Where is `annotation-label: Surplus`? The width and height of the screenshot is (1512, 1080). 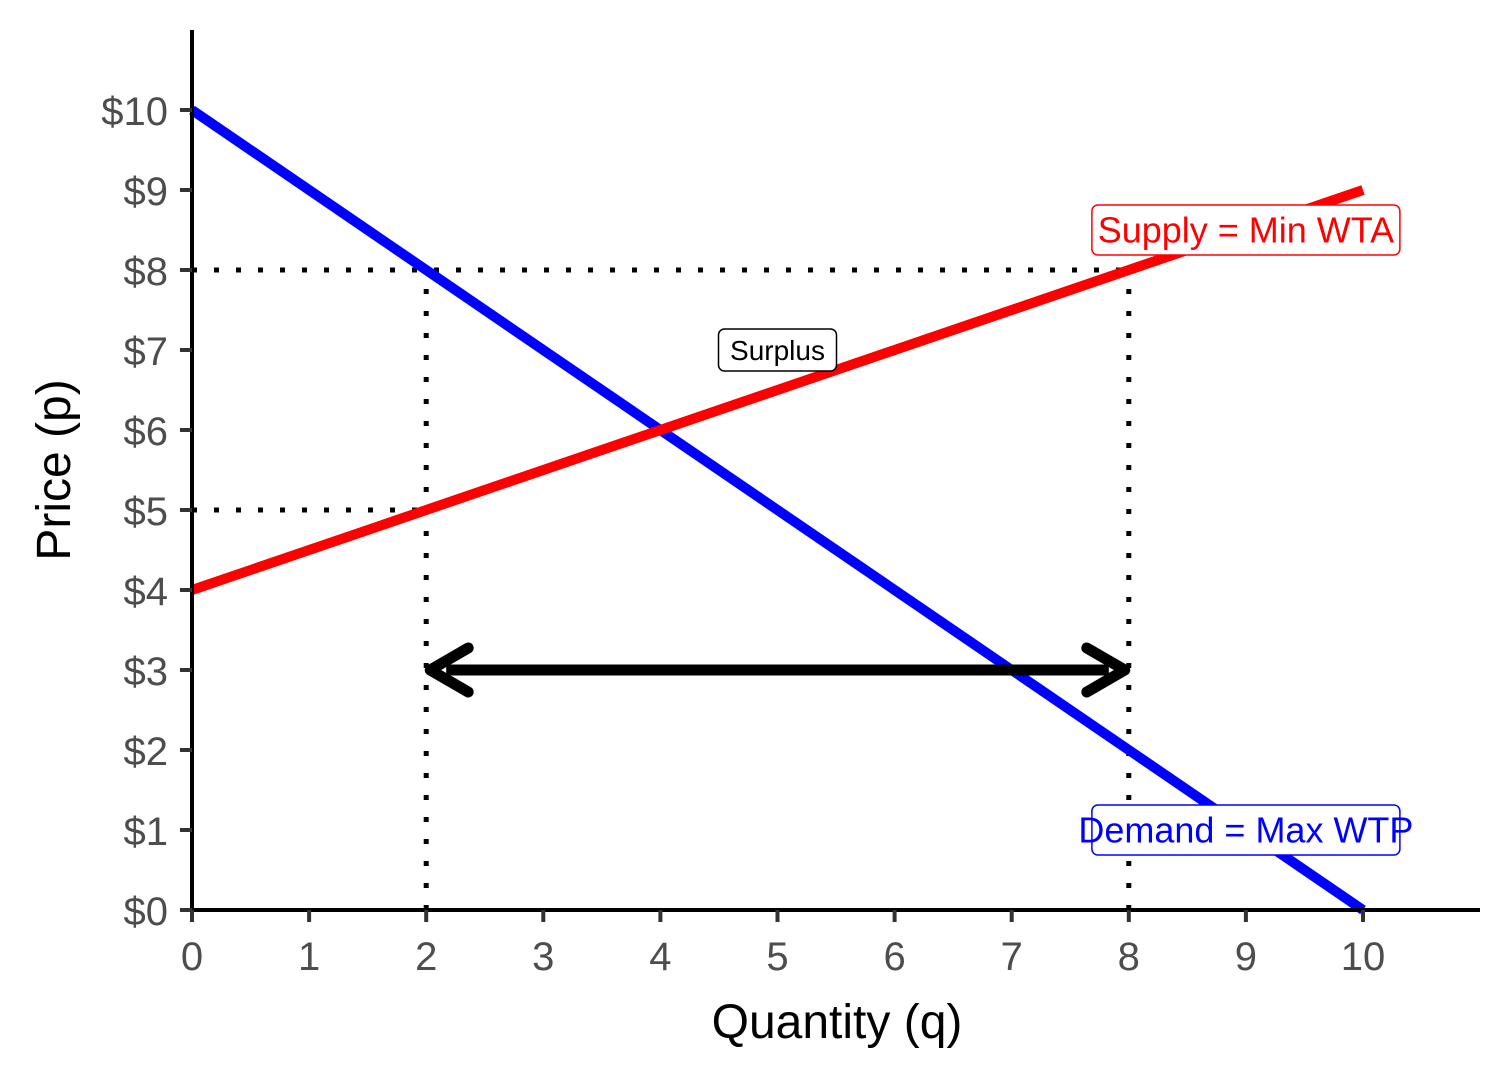
annotation-label: Surplus is located at coordinates (777, 350).